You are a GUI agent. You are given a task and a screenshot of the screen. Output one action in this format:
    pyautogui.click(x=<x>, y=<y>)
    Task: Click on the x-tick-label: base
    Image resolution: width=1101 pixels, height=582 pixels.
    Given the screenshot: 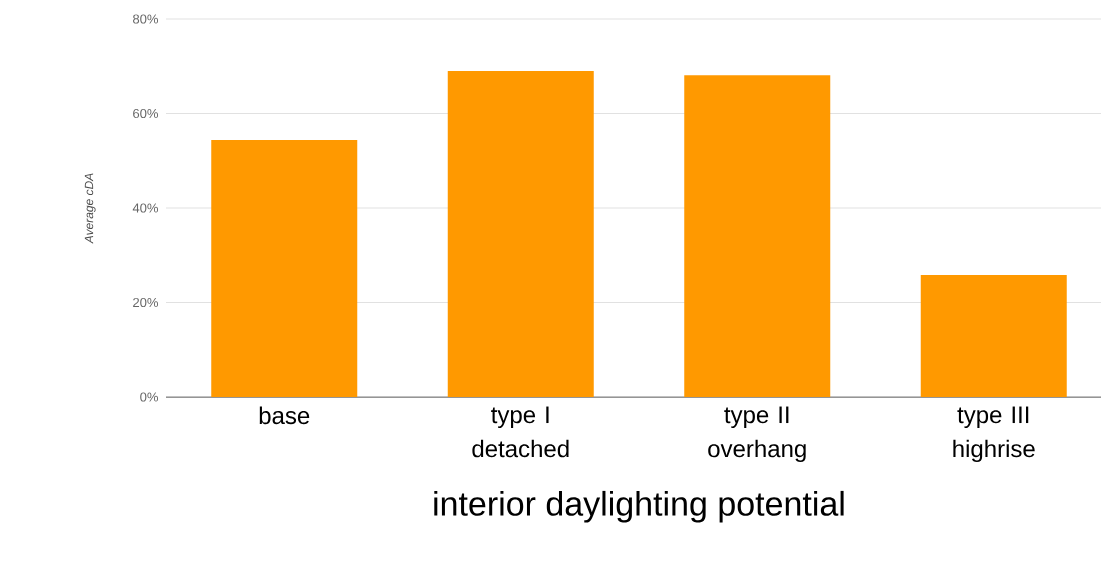 What is the action you would take?
    pyautogui.click(x=284, y=415)
    